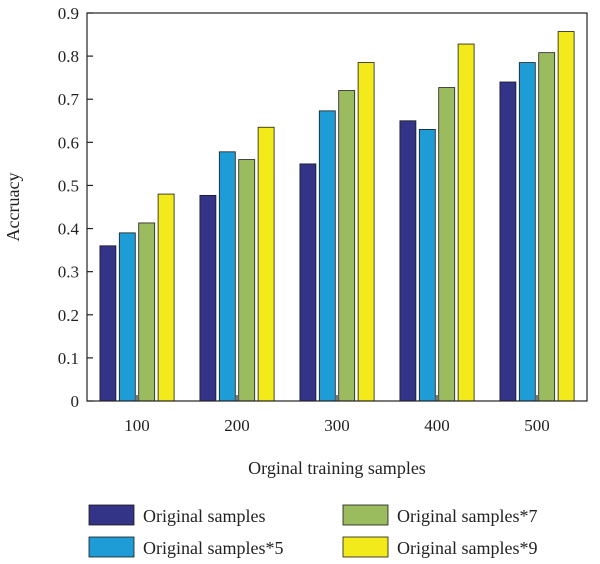  I want to click on x-tick-label: 100, so click(137, 425).